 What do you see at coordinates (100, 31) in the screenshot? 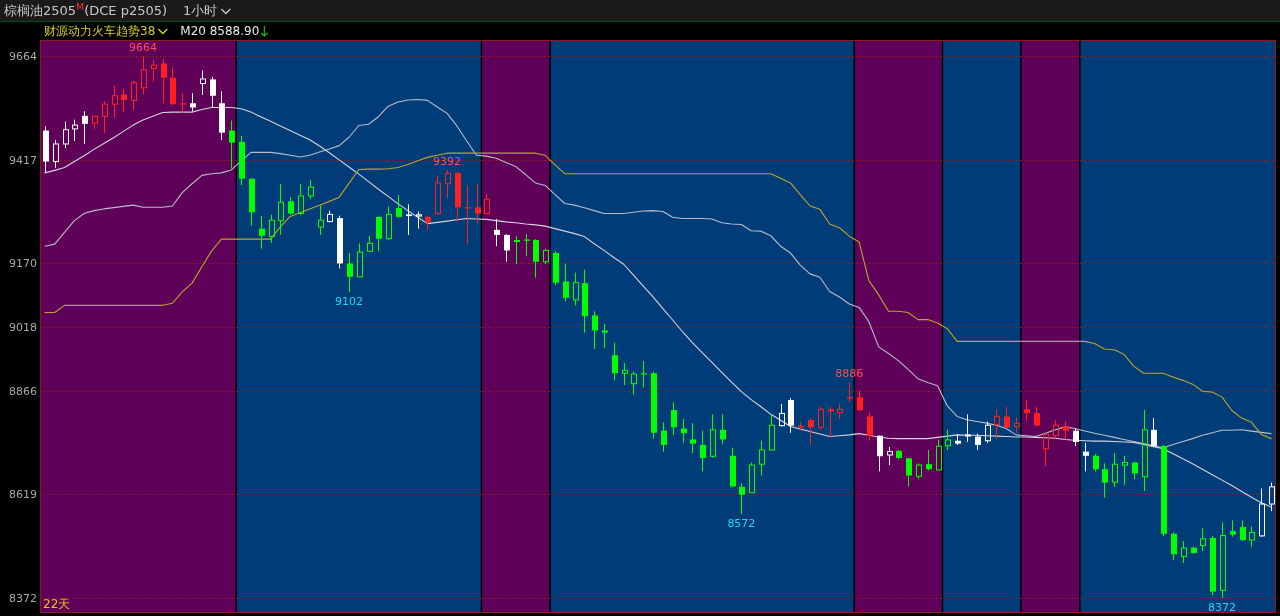
I see `annotation: 财源动力火车趋势38` at bounding box center [100, 31].